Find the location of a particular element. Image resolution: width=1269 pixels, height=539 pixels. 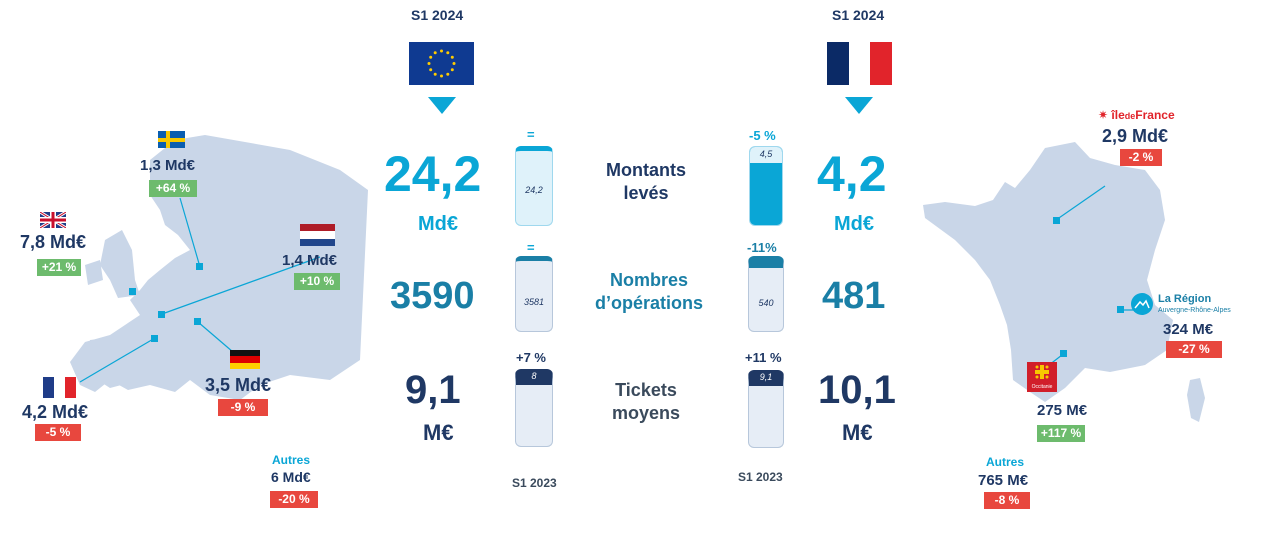

netherlands-flag-icon is located at coordinates (317, 235).